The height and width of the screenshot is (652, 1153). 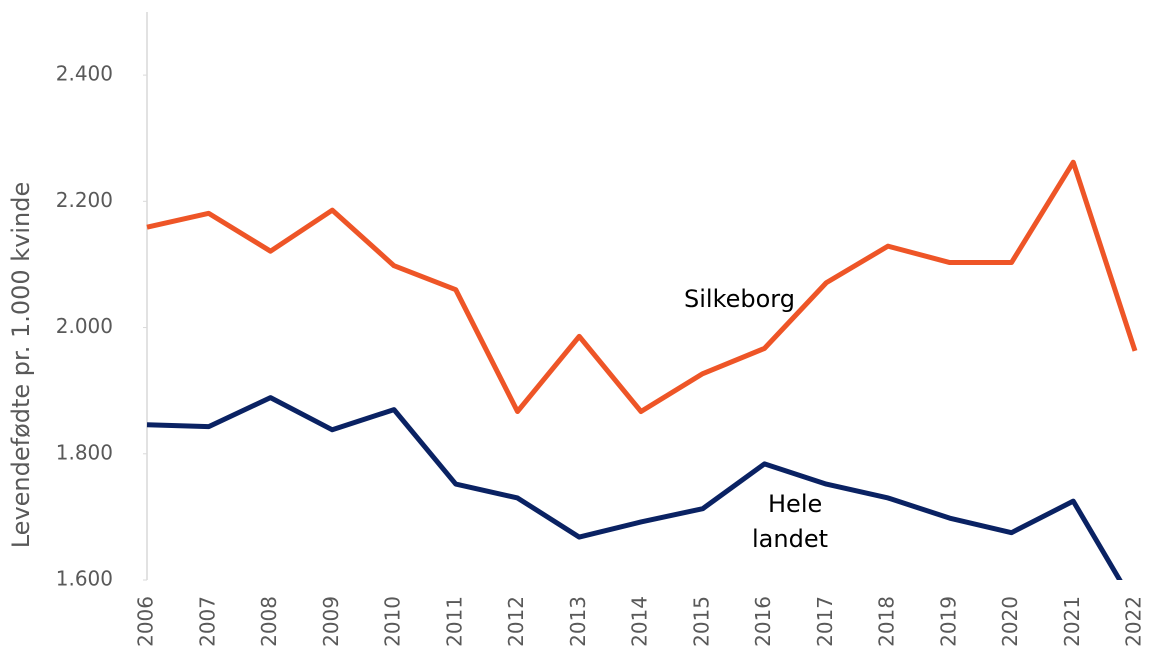 What do you see at coordinates (207, 621) in the screenshot?
I see `x-tick-label: 2007` at bounding box center [207, 621].